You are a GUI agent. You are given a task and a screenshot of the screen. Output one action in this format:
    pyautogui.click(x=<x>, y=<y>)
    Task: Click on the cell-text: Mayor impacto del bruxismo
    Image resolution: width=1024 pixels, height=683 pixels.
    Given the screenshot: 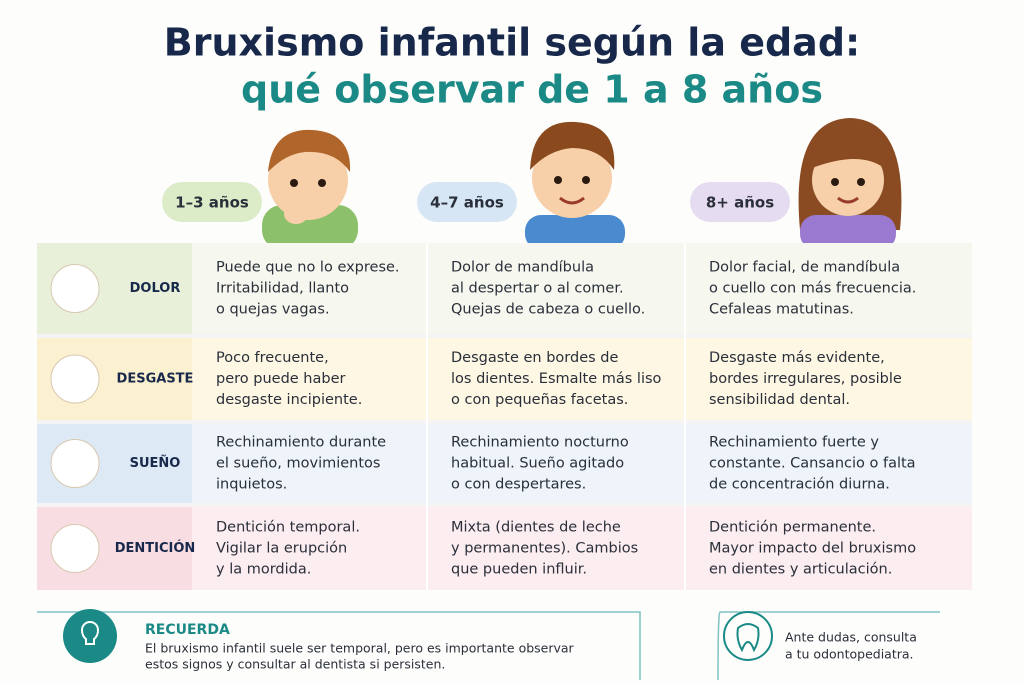 What is the action you would take?
    pyautogui.click(x=812, y=549)
    